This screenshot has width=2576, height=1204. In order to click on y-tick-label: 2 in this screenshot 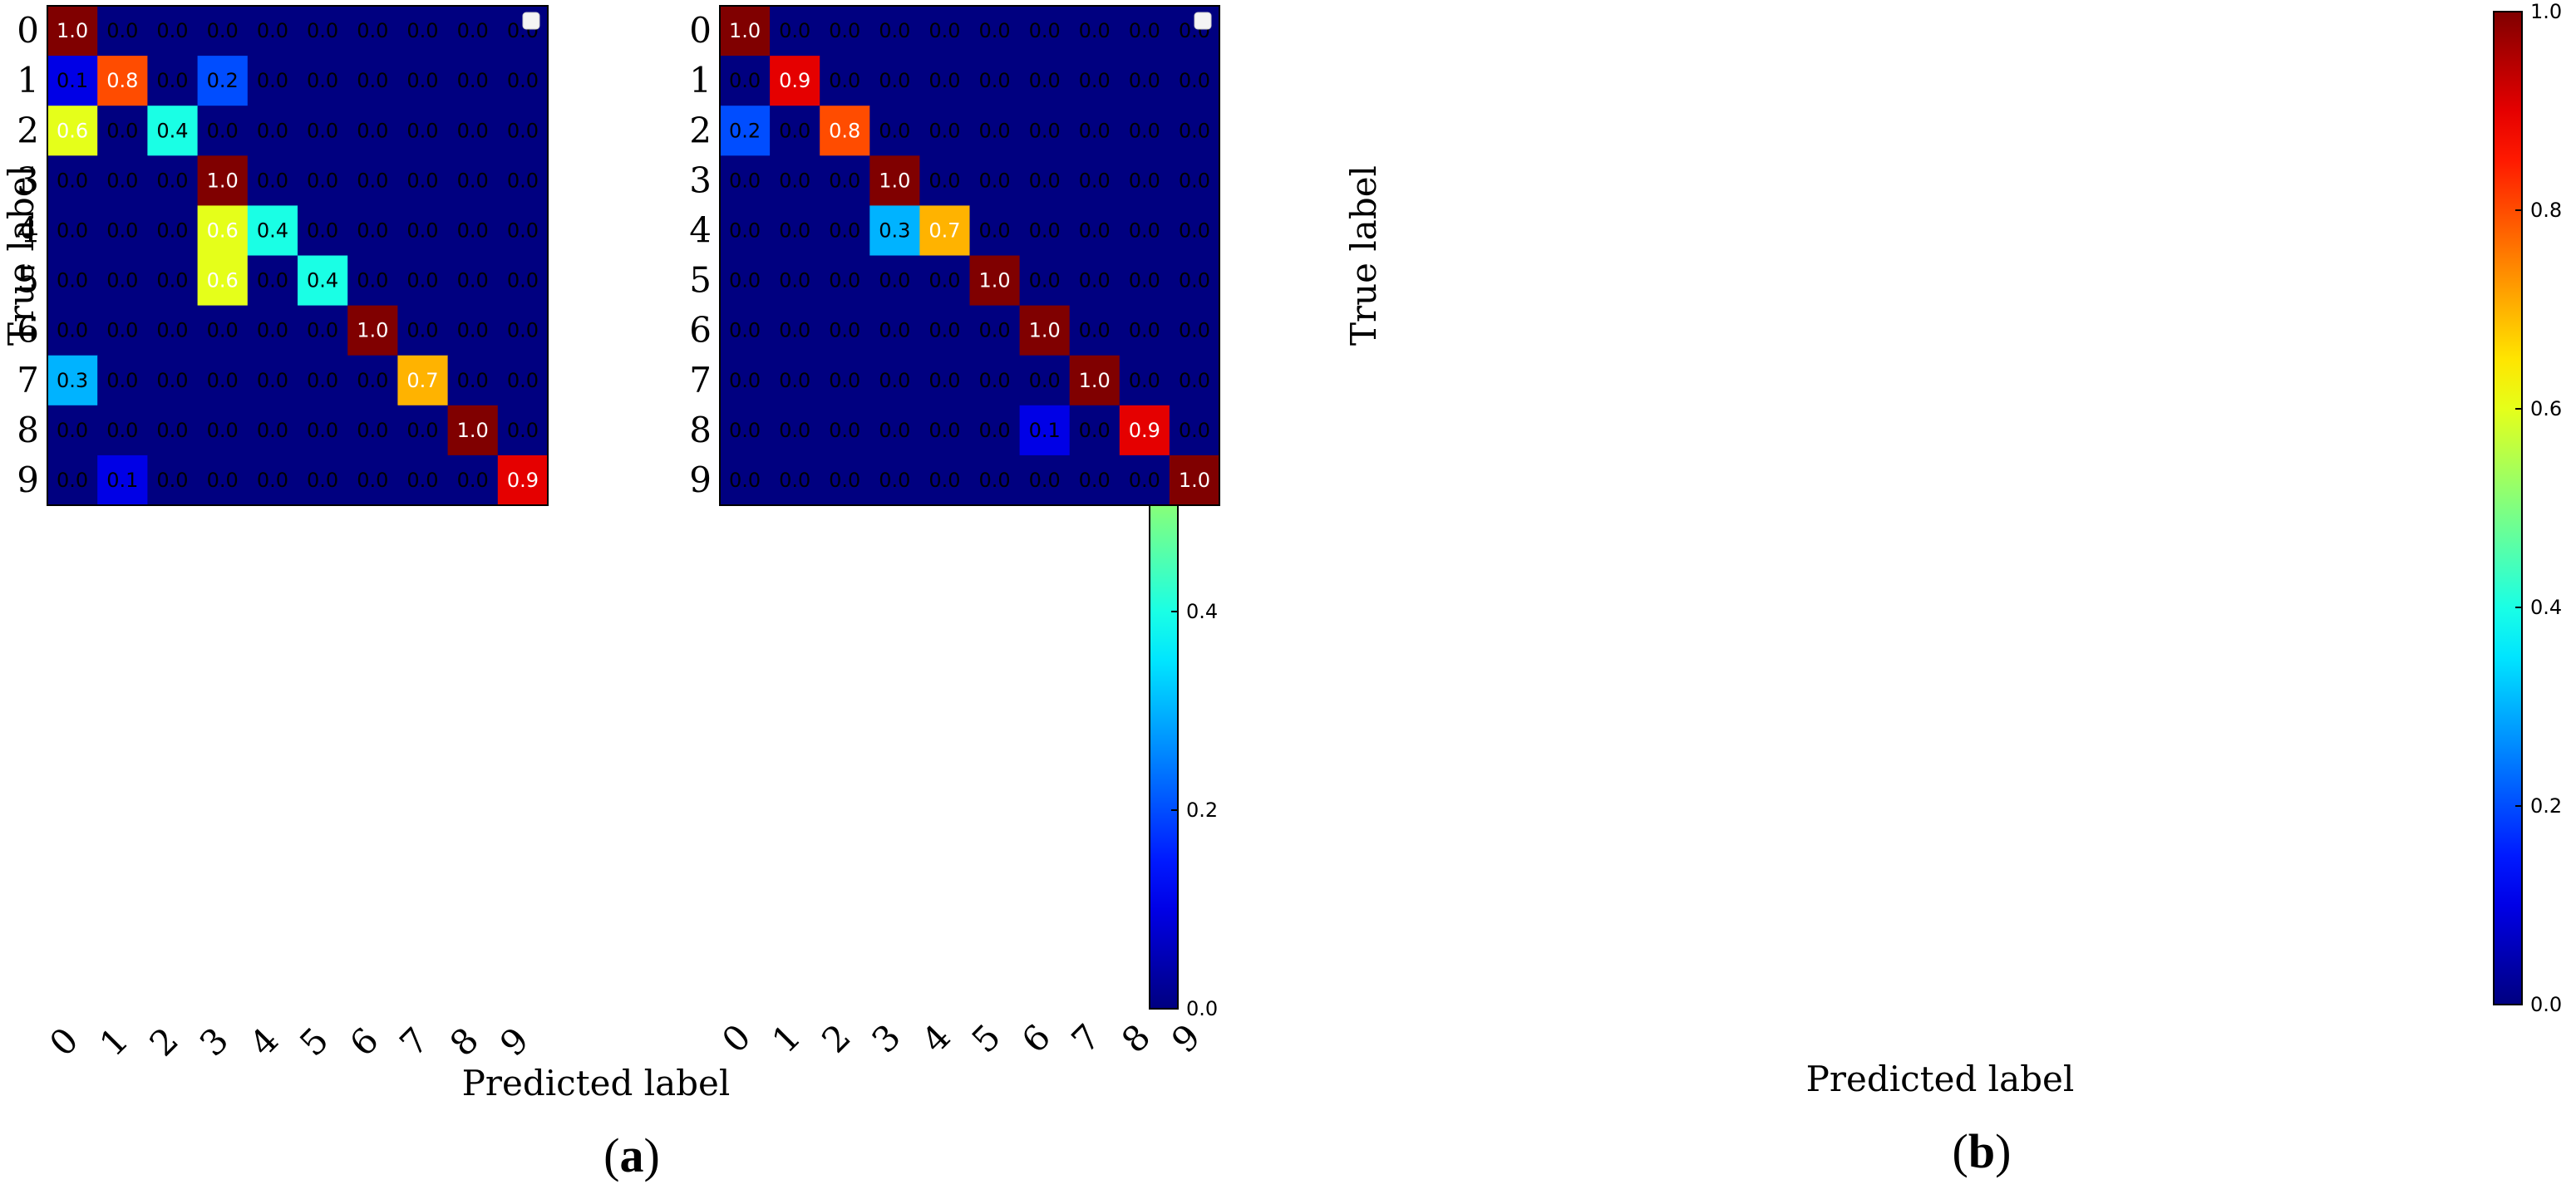, I will do `click(700, 130)`.